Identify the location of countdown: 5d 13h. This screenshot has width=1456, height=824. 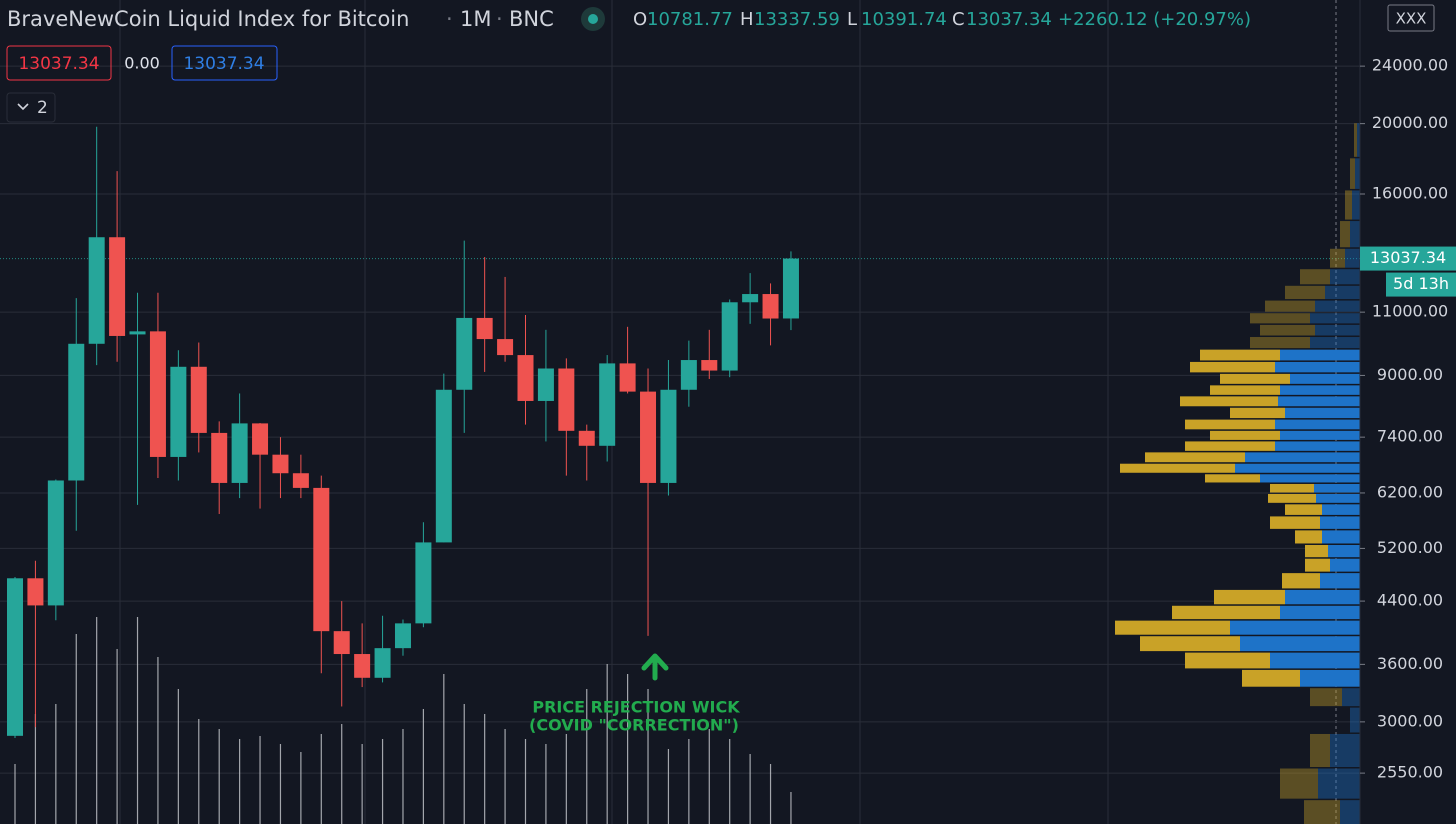
(1421, 283).